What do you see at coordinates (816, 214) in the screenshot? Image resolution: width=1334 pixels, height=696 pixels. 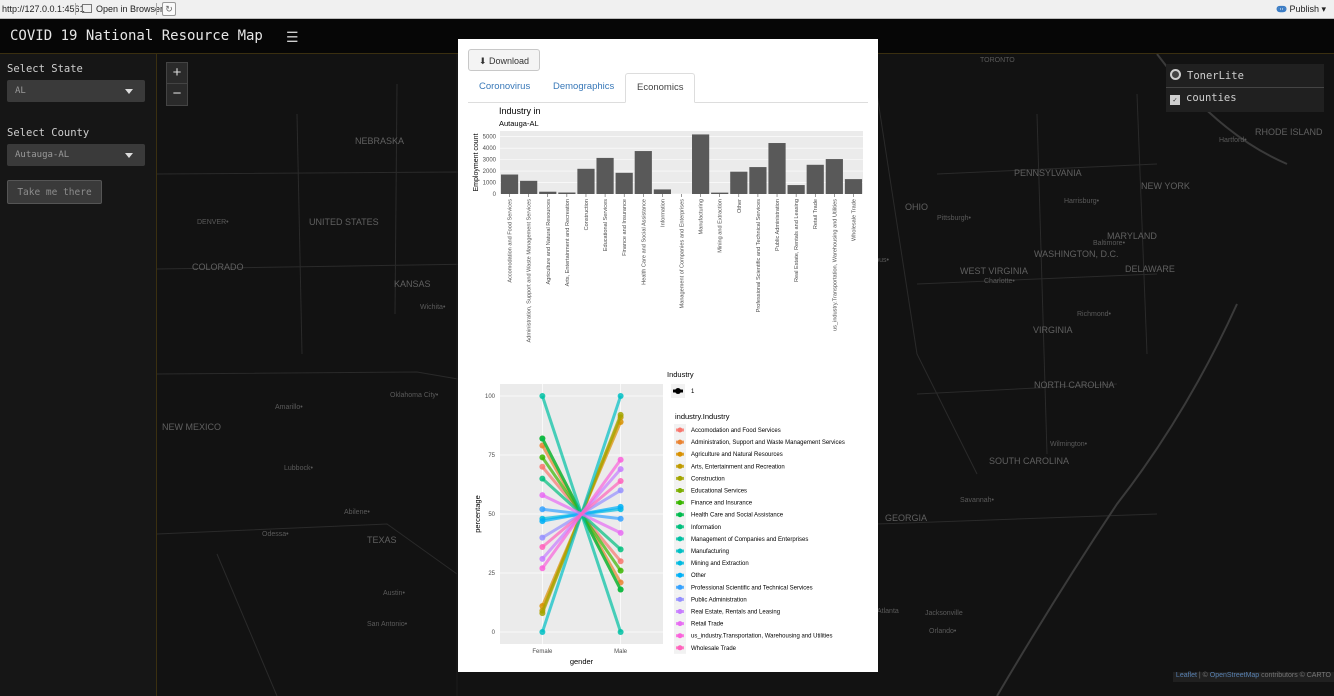 I see `x-tick-label: Retail Trade` at bounding box center [816, 214].